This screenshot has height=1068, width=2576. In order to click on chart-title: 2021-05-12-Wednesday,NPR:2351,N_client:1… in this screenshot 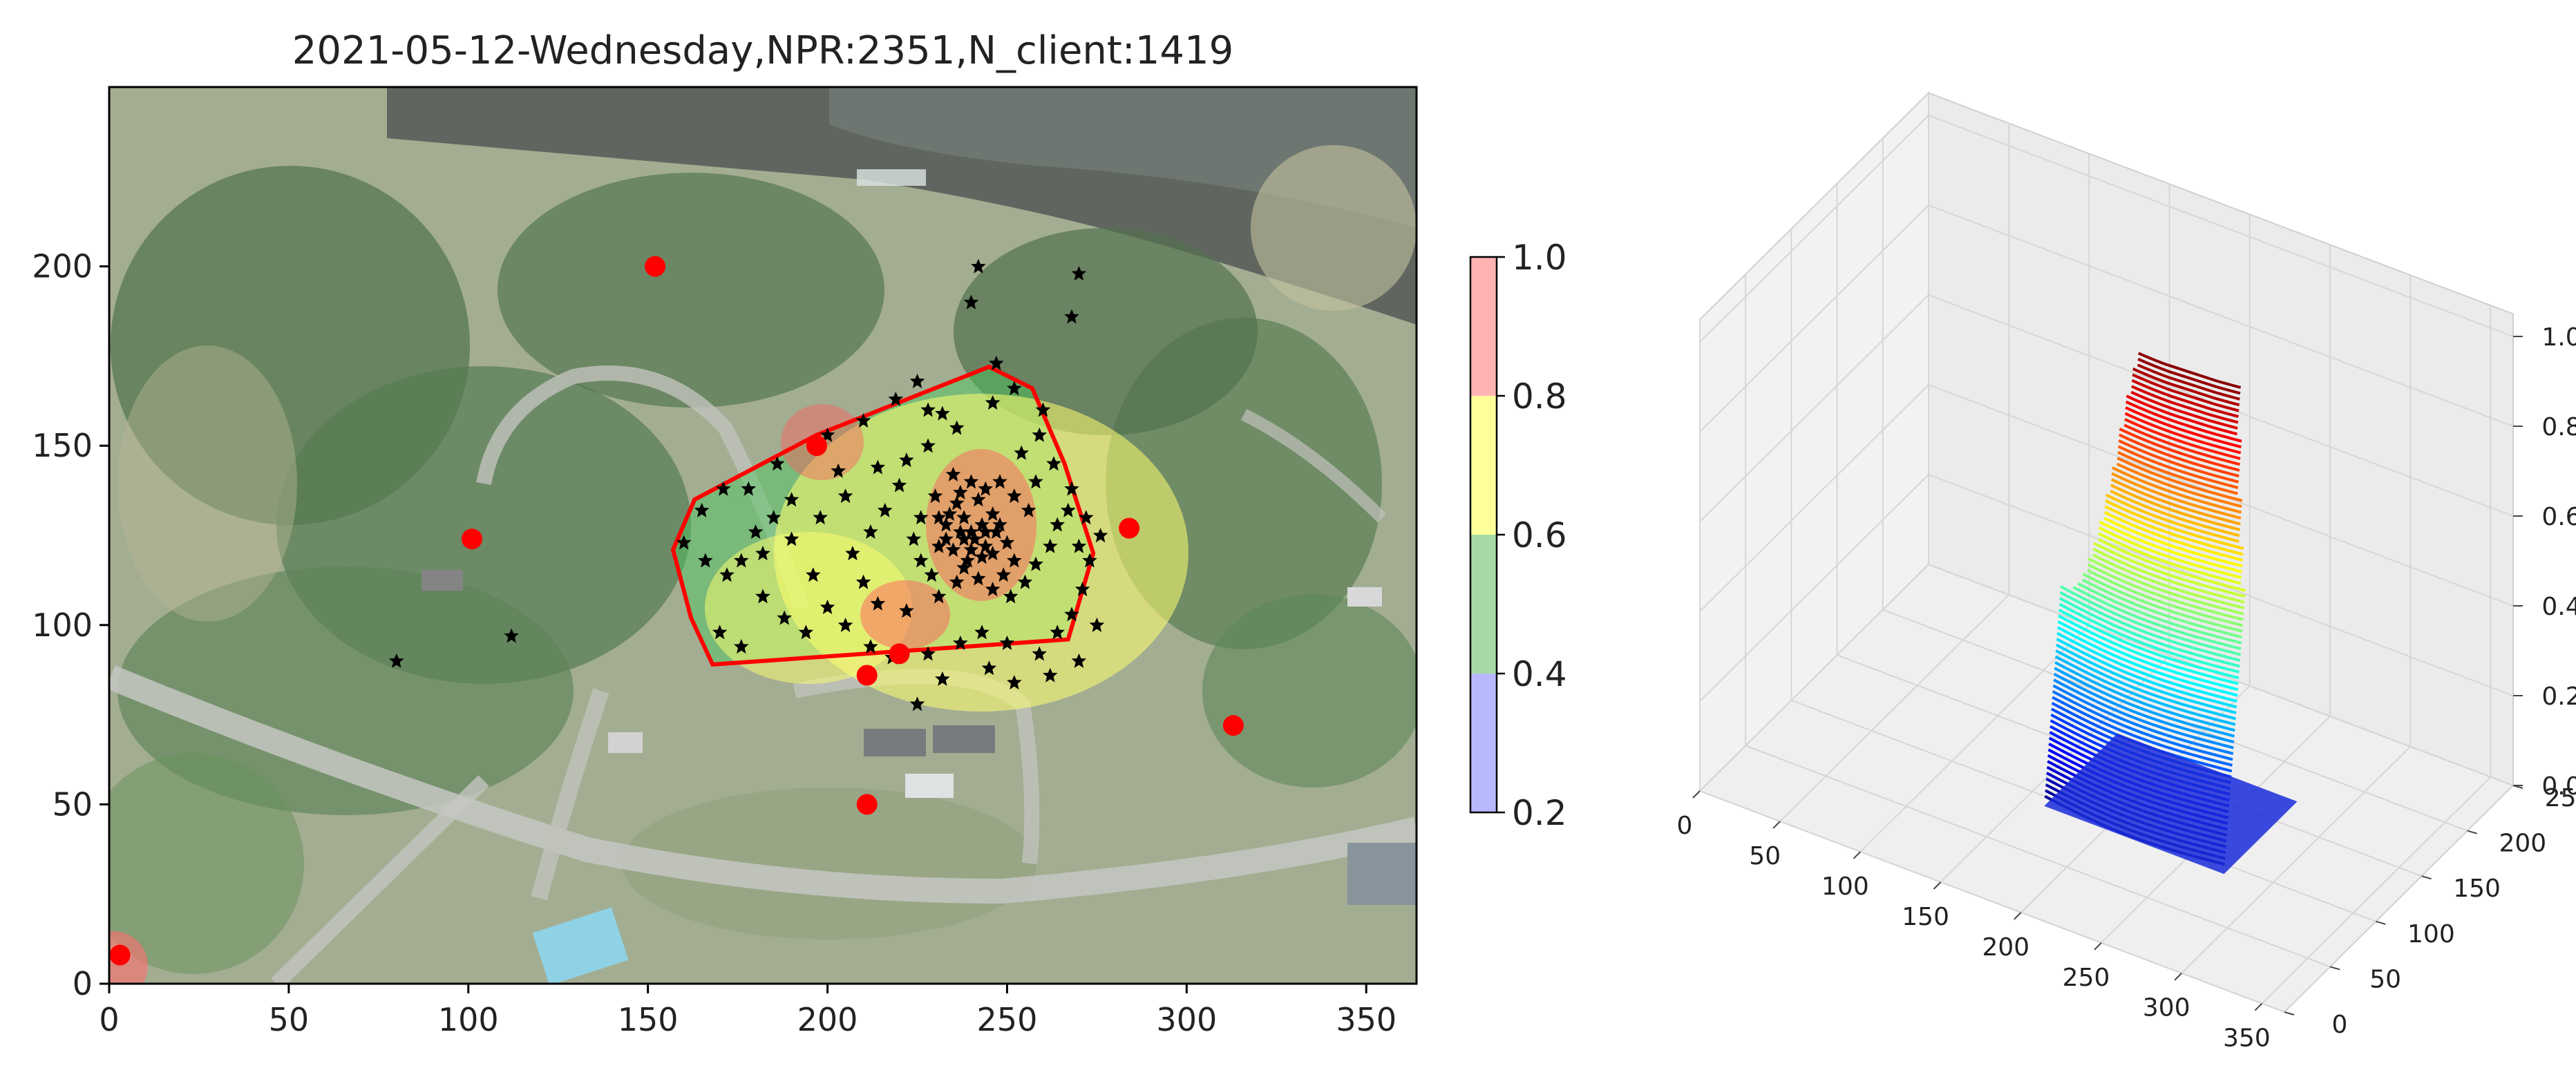, I will do `click(763, 51)`.